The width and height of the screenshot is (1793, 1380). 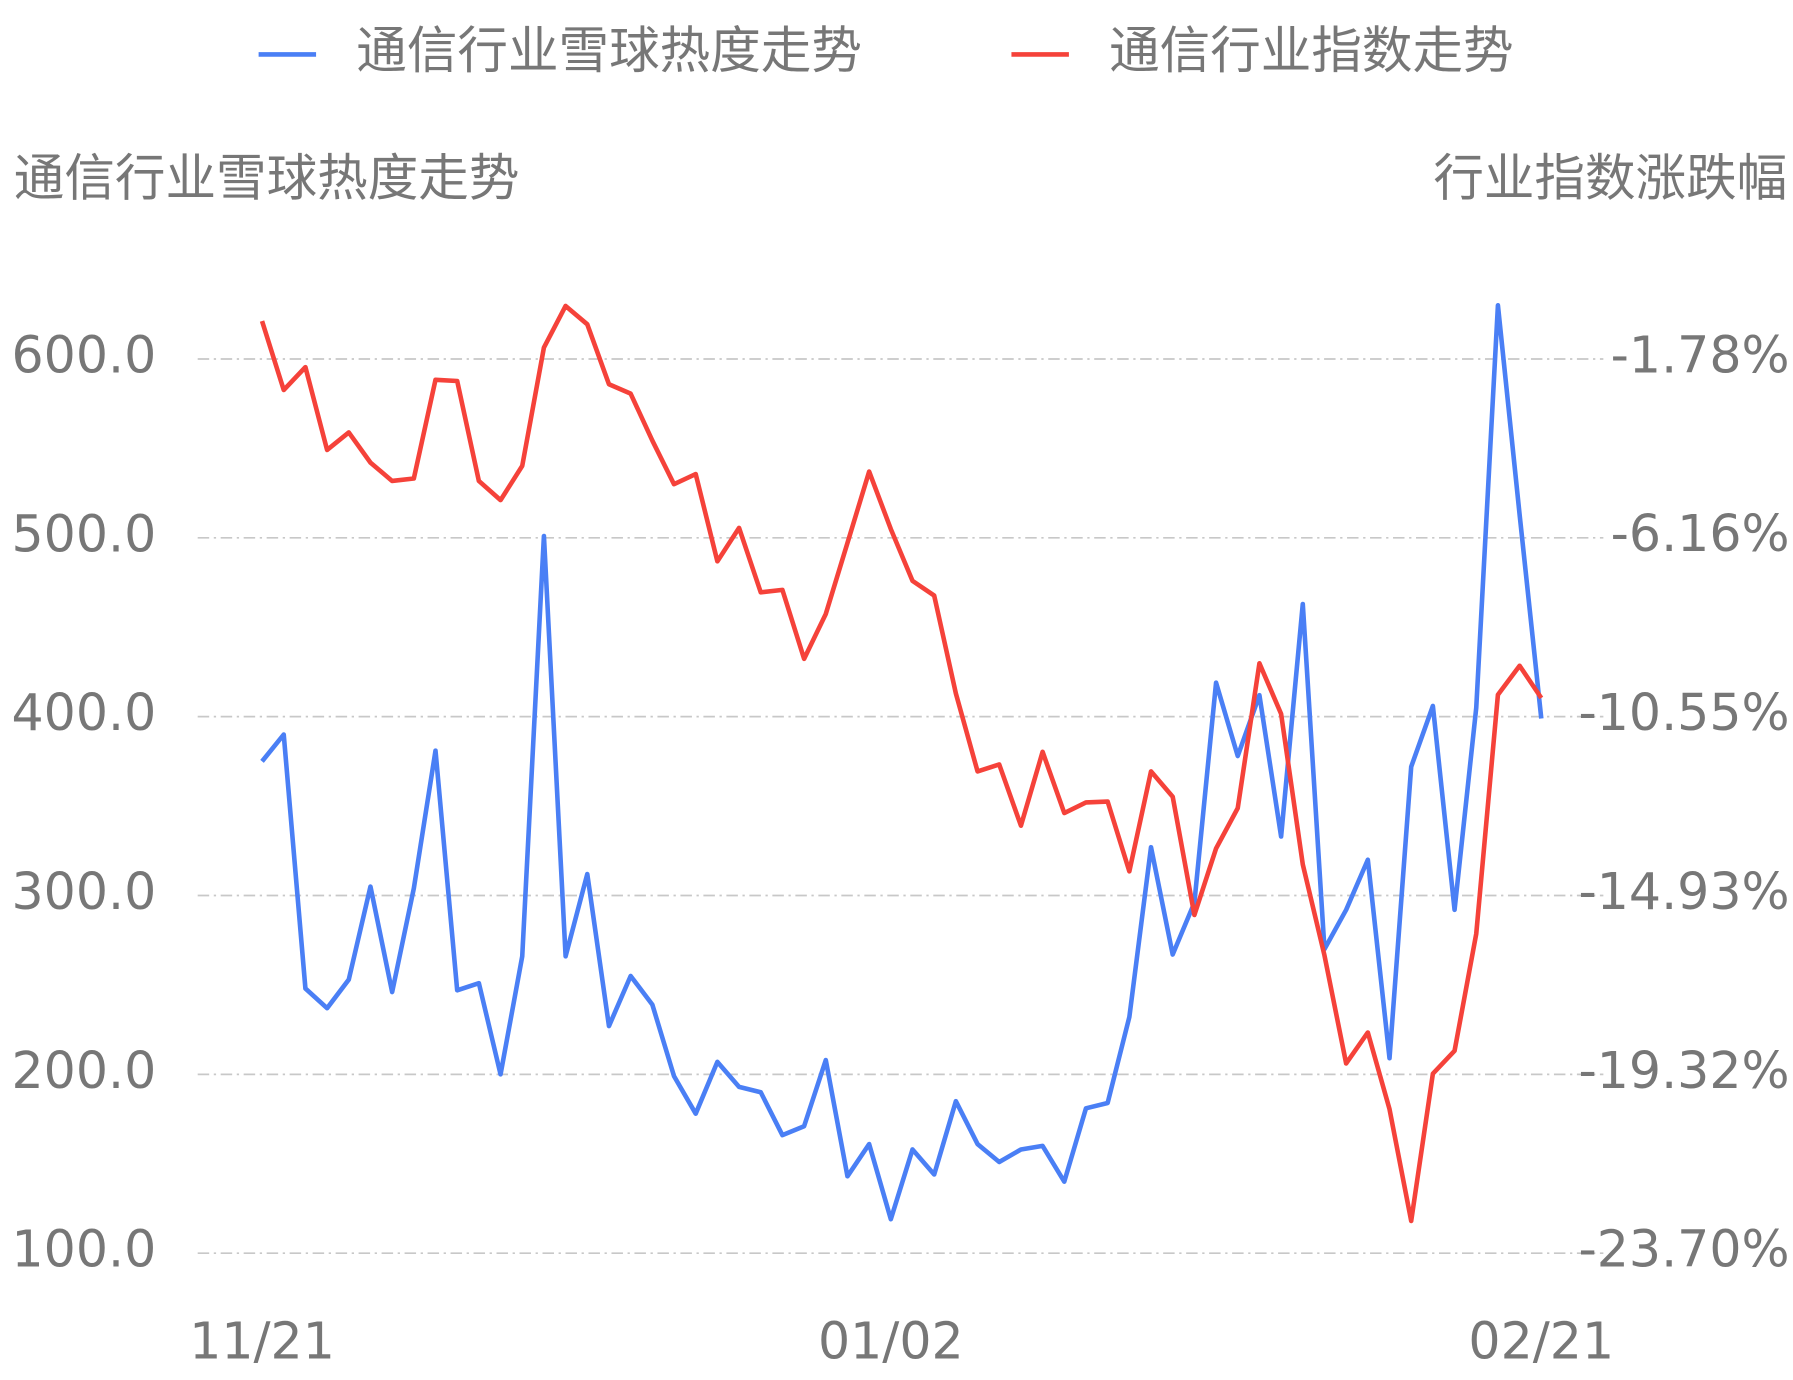 I want to click on y2-tick-label: -6.16%, so click(x=1700, y=533).